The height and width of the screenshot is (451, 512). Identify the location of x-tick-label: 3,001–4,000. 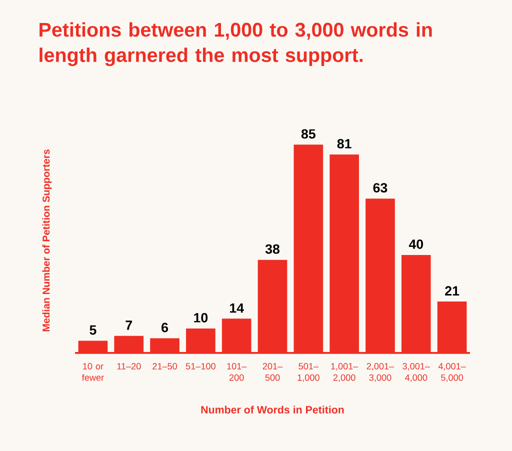
(416, 372).